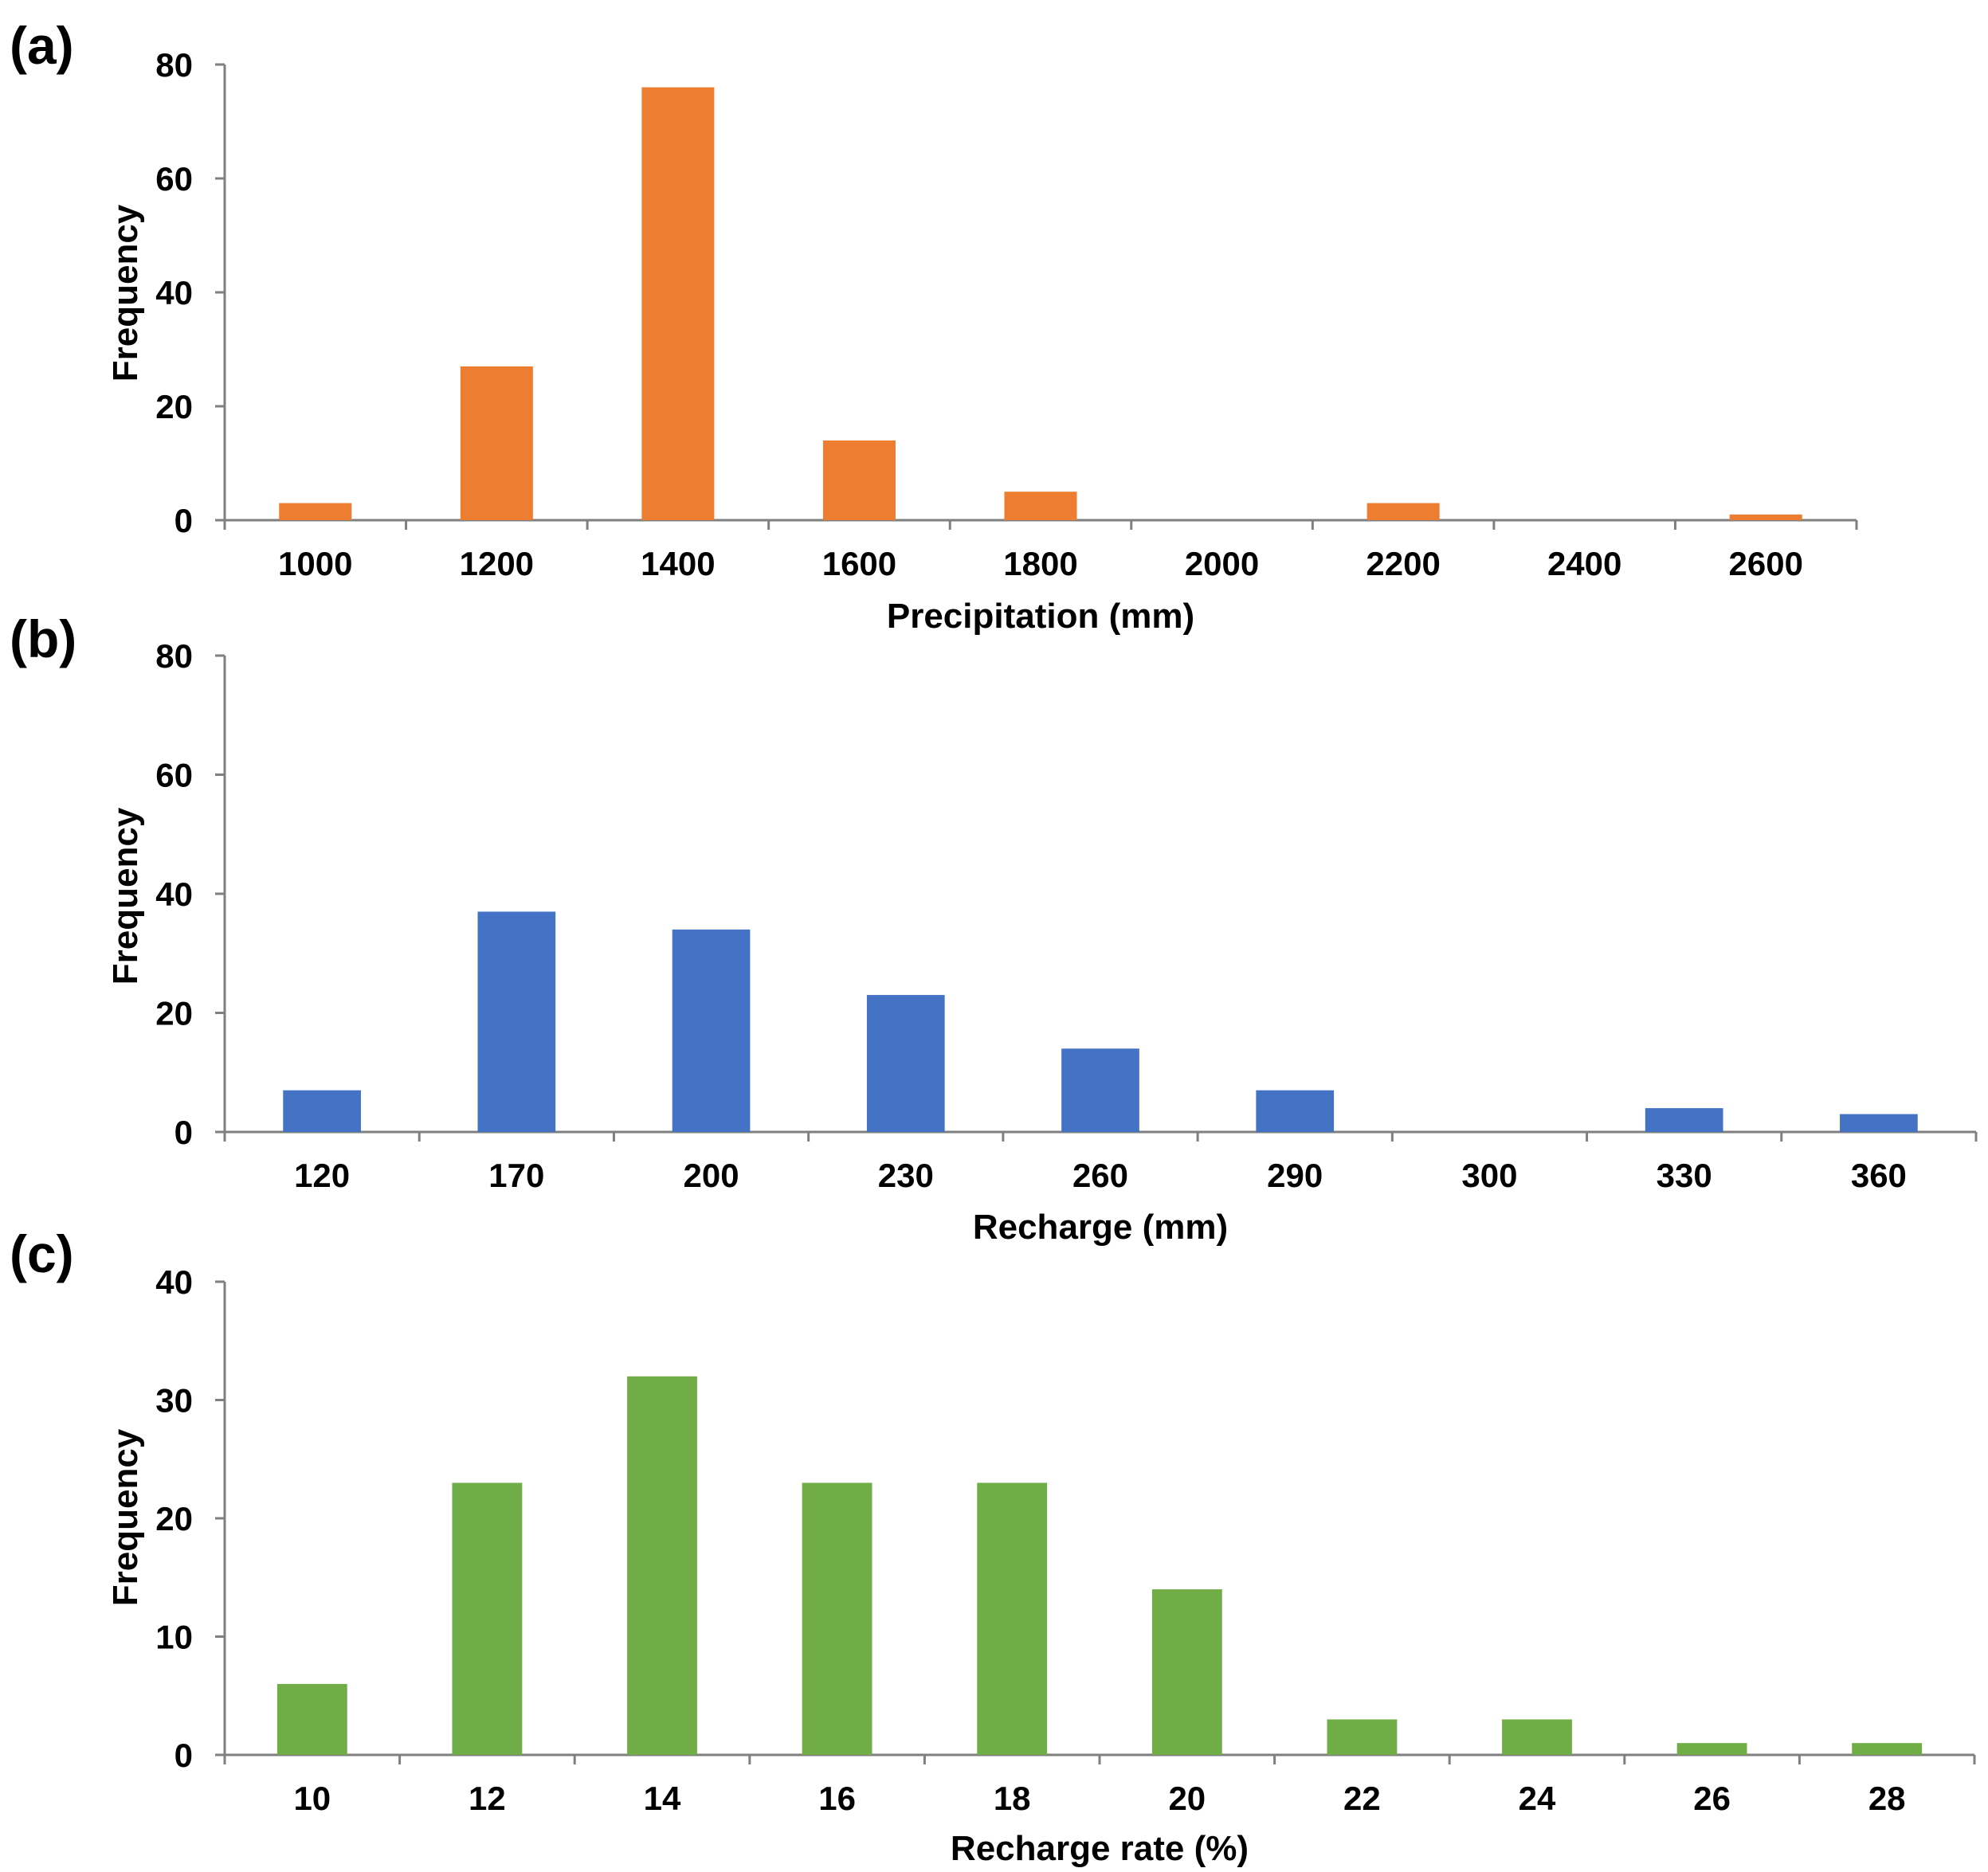 The width and height of the screenshot is (1988, 1872). Describe the element at coordinates (125, 293) in the screenshot. I see `panel-a-ylabel: Frequency` at that location.